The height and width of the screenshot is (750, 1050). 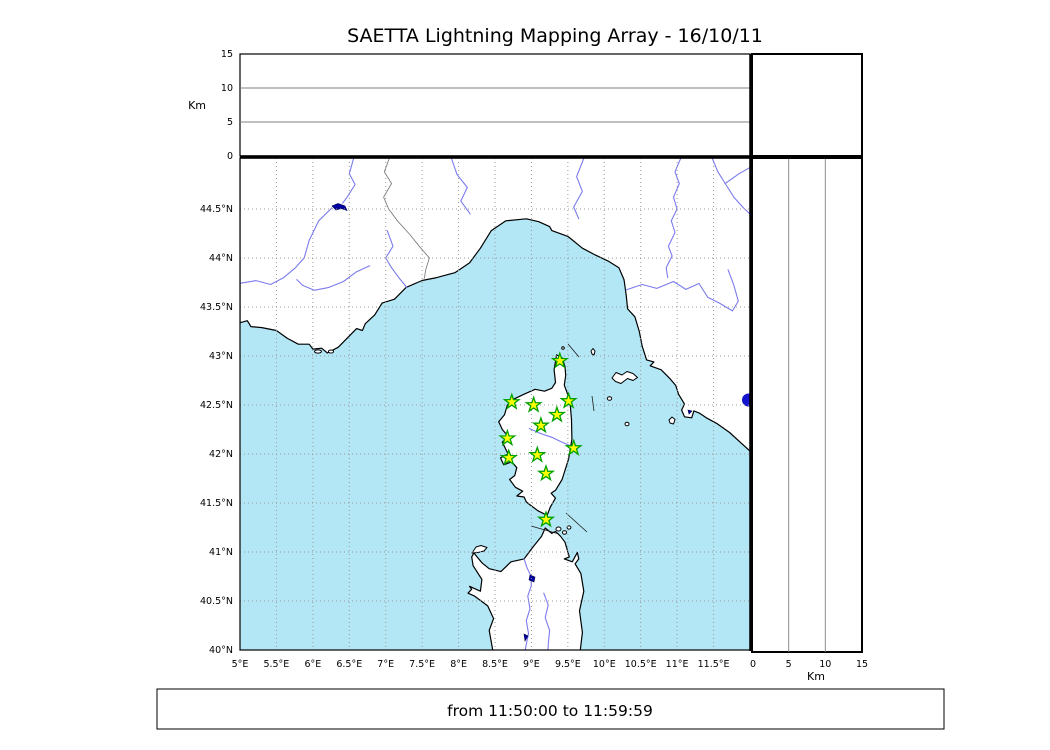 What do you see at coordinates (682, 290) in the screenshot?
I see `river-arno` at bounding box center [682, 290].